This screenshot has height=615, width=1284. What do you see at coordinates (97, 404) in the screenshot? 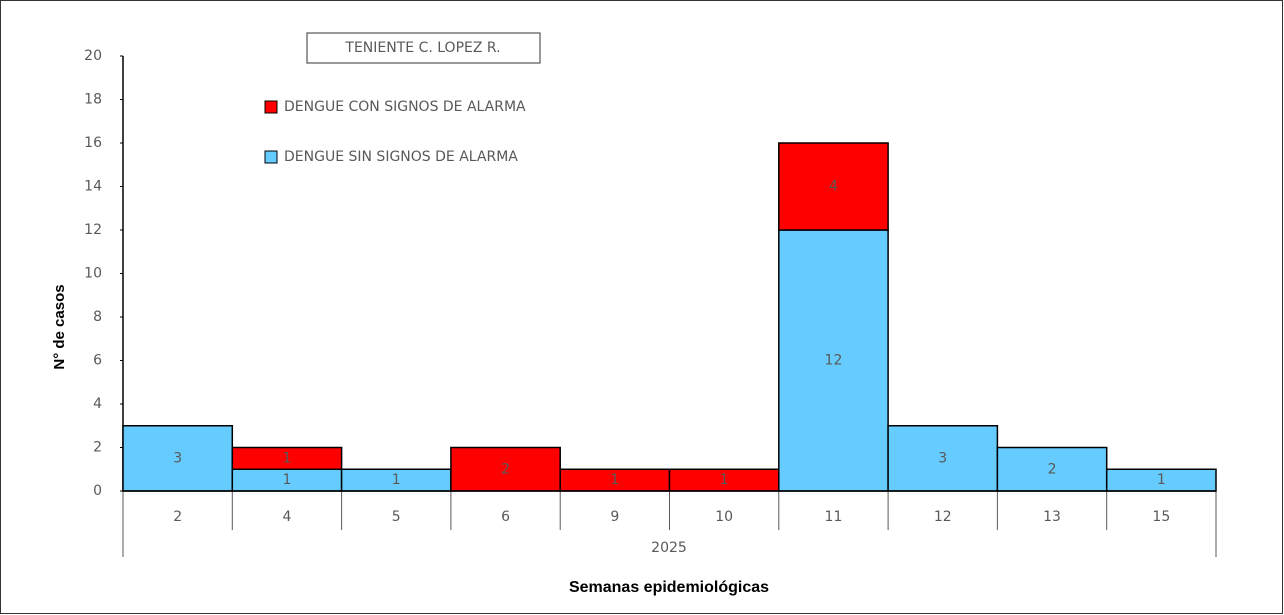
I see `y-tick-label: 4` at bounding box center [97, 404].